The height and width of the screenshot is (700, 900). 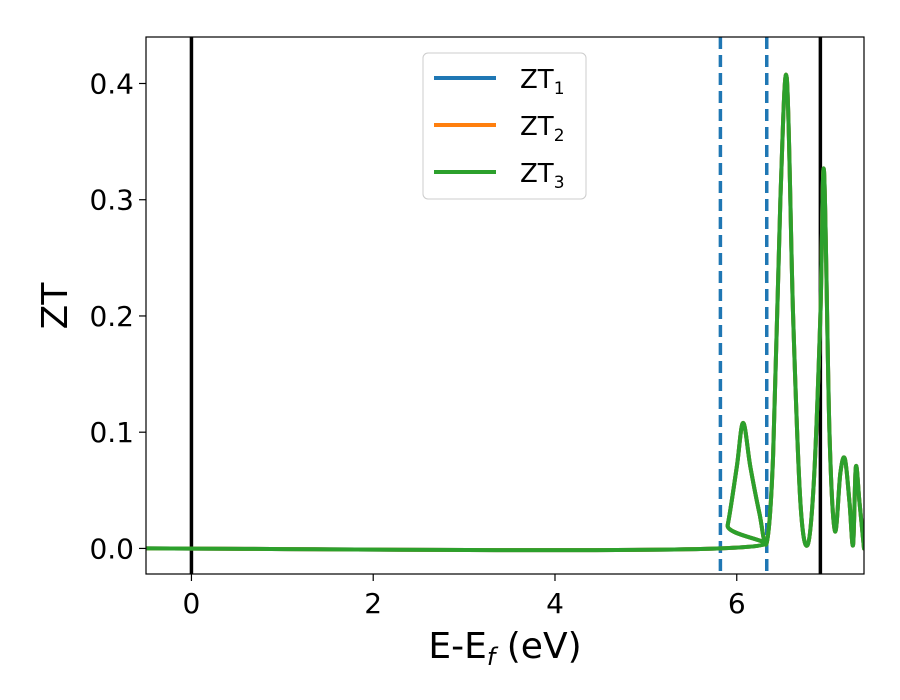 I want to click on x-axis-label-unit: (eV), so click(x=538, y=646).